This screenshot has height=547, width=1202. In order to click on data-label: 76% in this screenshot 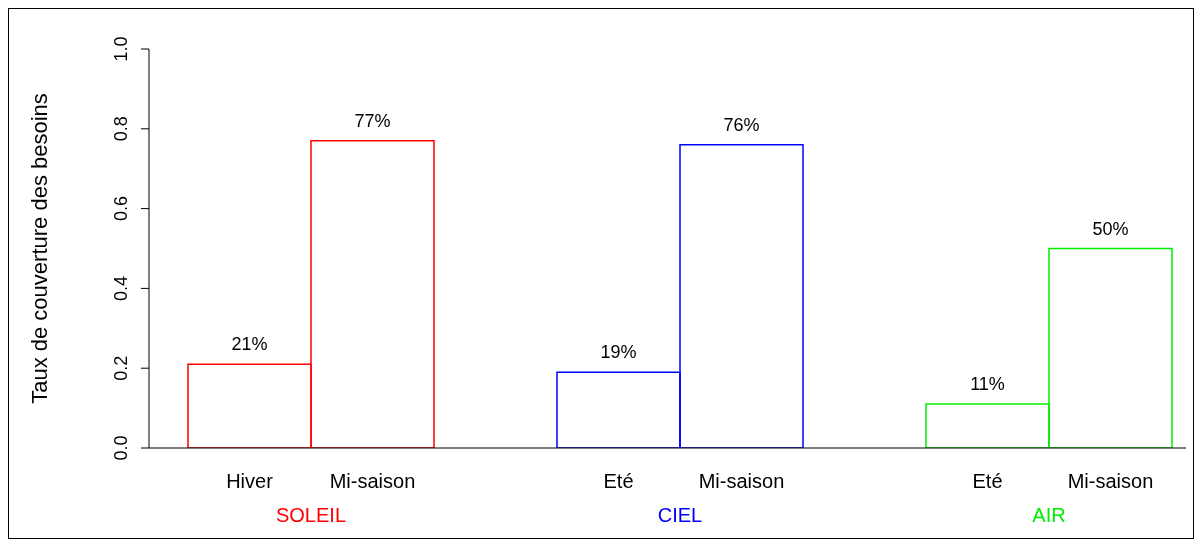, I will do `click(741, 124)`.